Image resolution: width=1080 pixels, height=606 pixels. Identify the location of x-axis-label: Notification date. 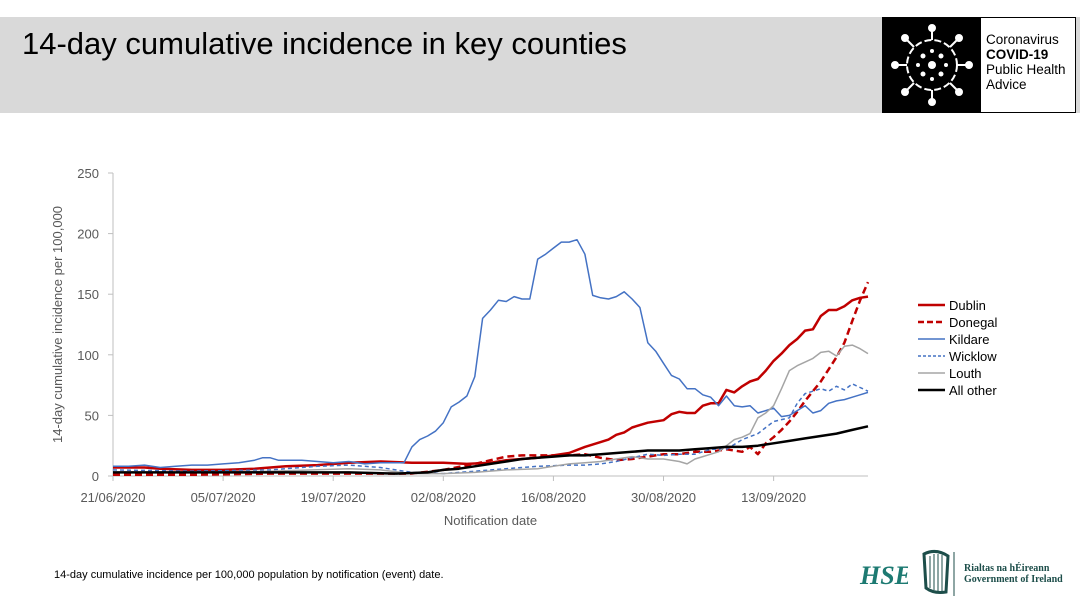
(490, 520).